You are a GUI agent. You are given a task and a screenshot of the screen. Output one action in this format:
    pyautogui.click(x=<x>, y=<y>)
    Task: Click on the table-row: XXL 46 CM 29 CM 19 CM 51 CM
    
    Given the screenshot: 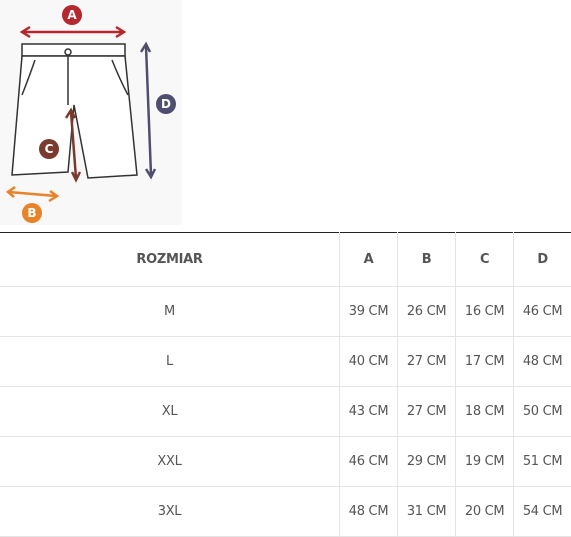 What is the action you would take?
    pyautogui.click(x=285, y=461)
    